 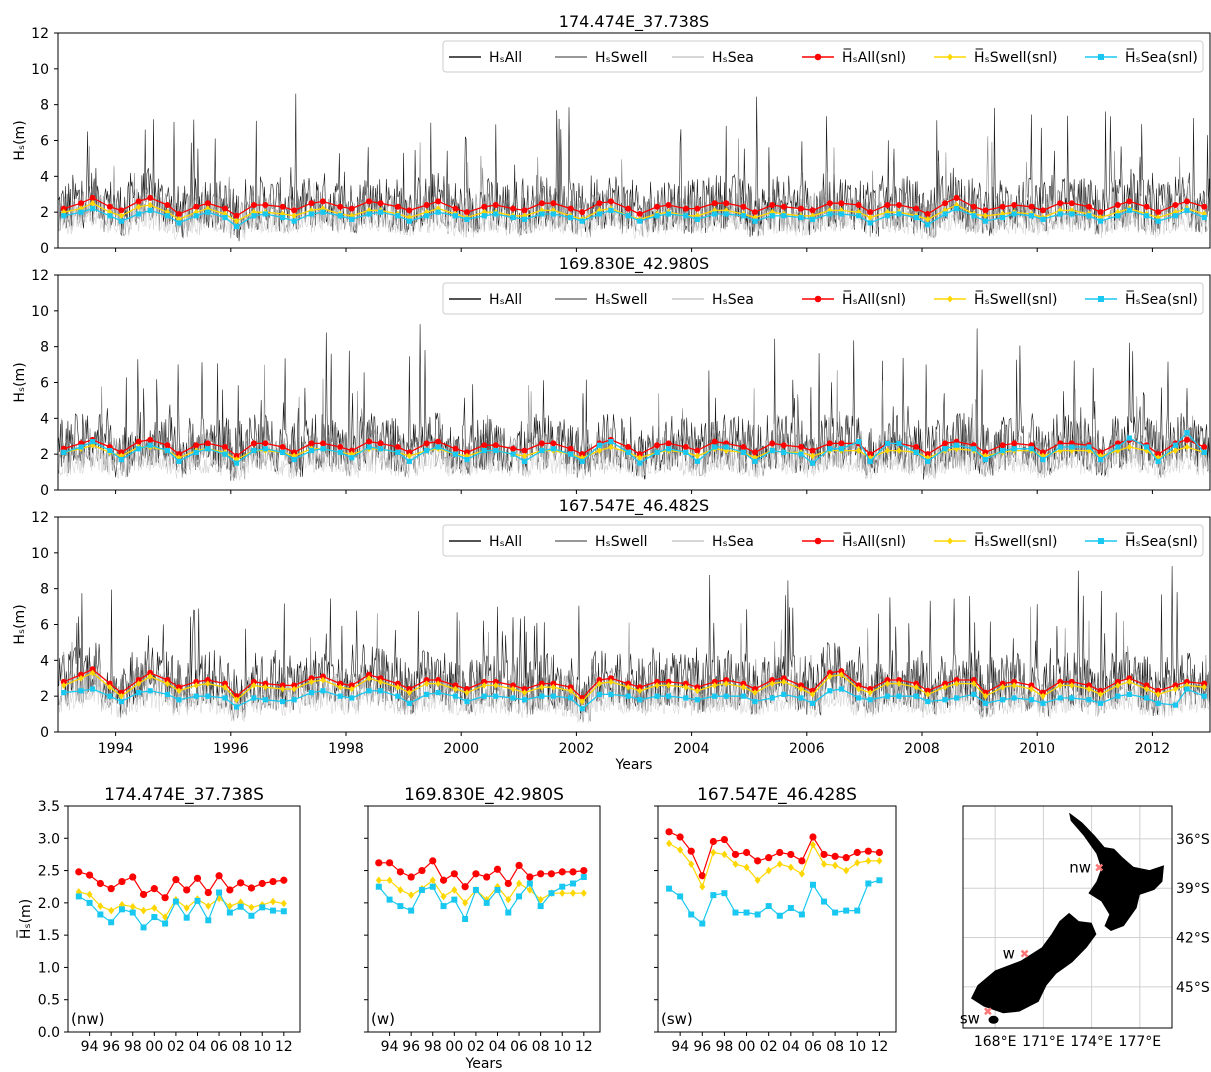 What do you see at coordinates (20, 382) in the screenshot?
I see `y-axis-label: Hₛ(m)` at bounding box center [20, 382].